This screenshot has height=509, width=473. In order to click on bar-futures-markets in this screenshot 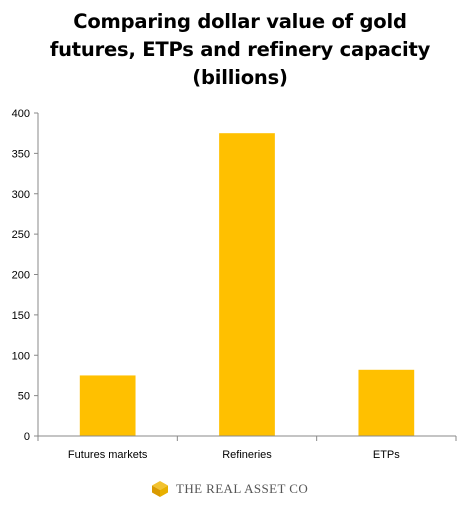, I will do `click(107, 405)`.